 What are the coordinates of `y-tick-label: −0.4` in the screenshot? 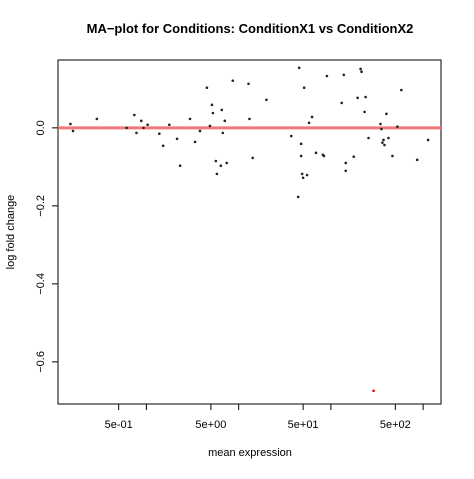 It's located at (41, 284).